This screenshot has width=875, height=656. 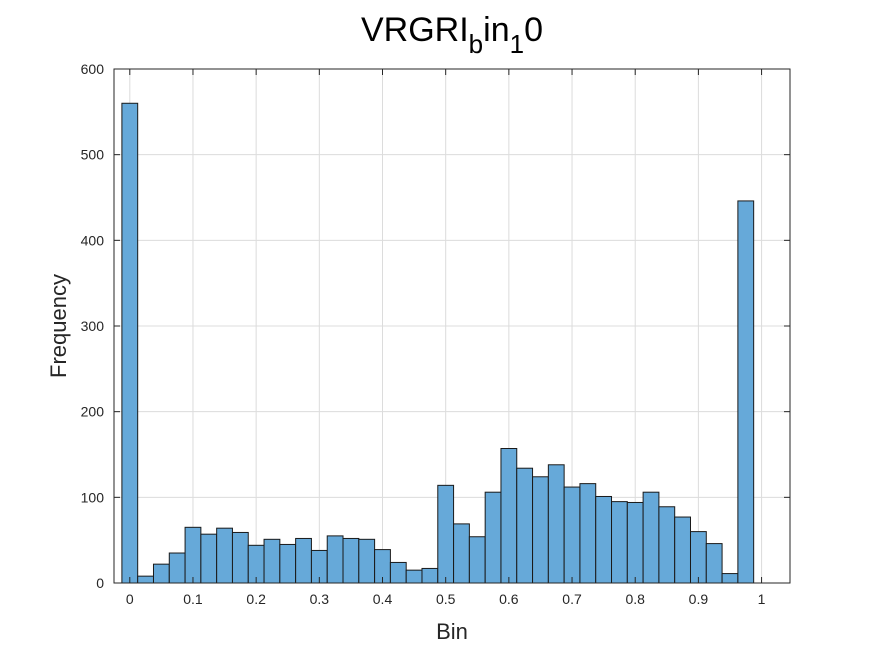 What do you see at coordinates (93, 240) in the screenshot?
I see `y-tick-label: 400` at bounding box center [93, 240].